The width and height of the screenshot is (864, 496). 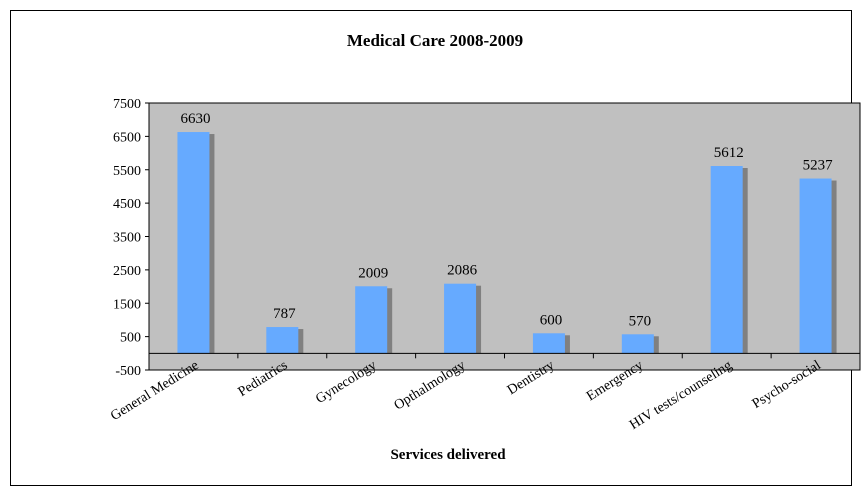 What do you see at coordinates (127, 171) in the screenshot?
I see `y-tick-label: 5500` at bounding box center [127, 171].